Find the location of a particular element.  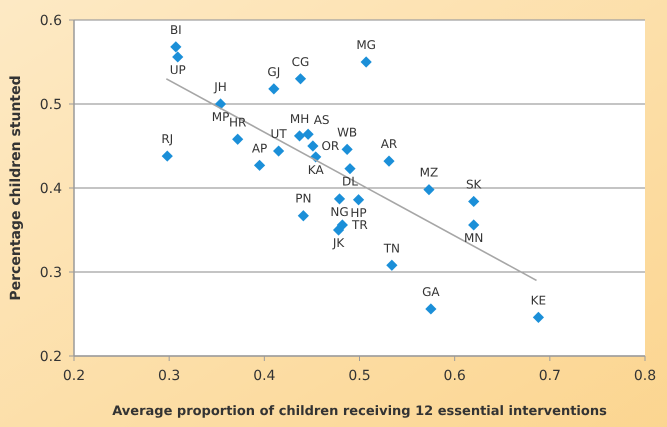

annotation: TR is located at coordinates (359, 225).